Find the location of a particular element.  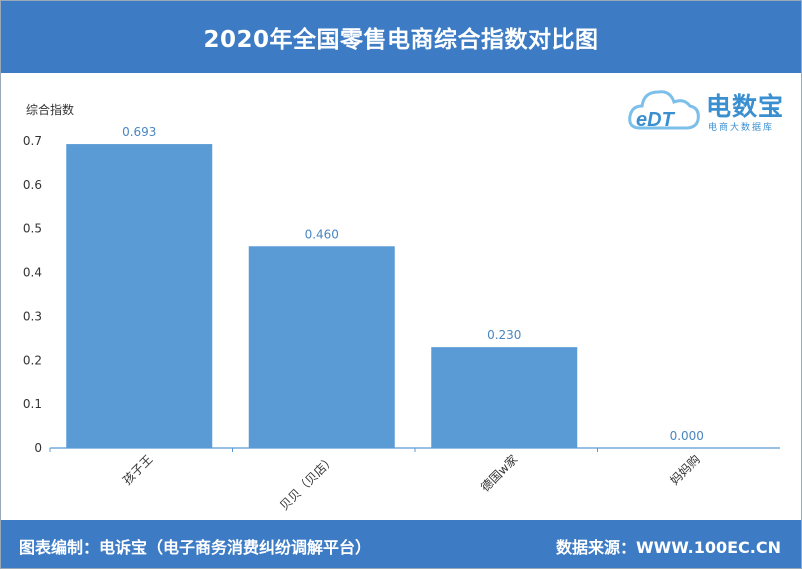

logo-mark: eDT is located at coordinates (656, 120).